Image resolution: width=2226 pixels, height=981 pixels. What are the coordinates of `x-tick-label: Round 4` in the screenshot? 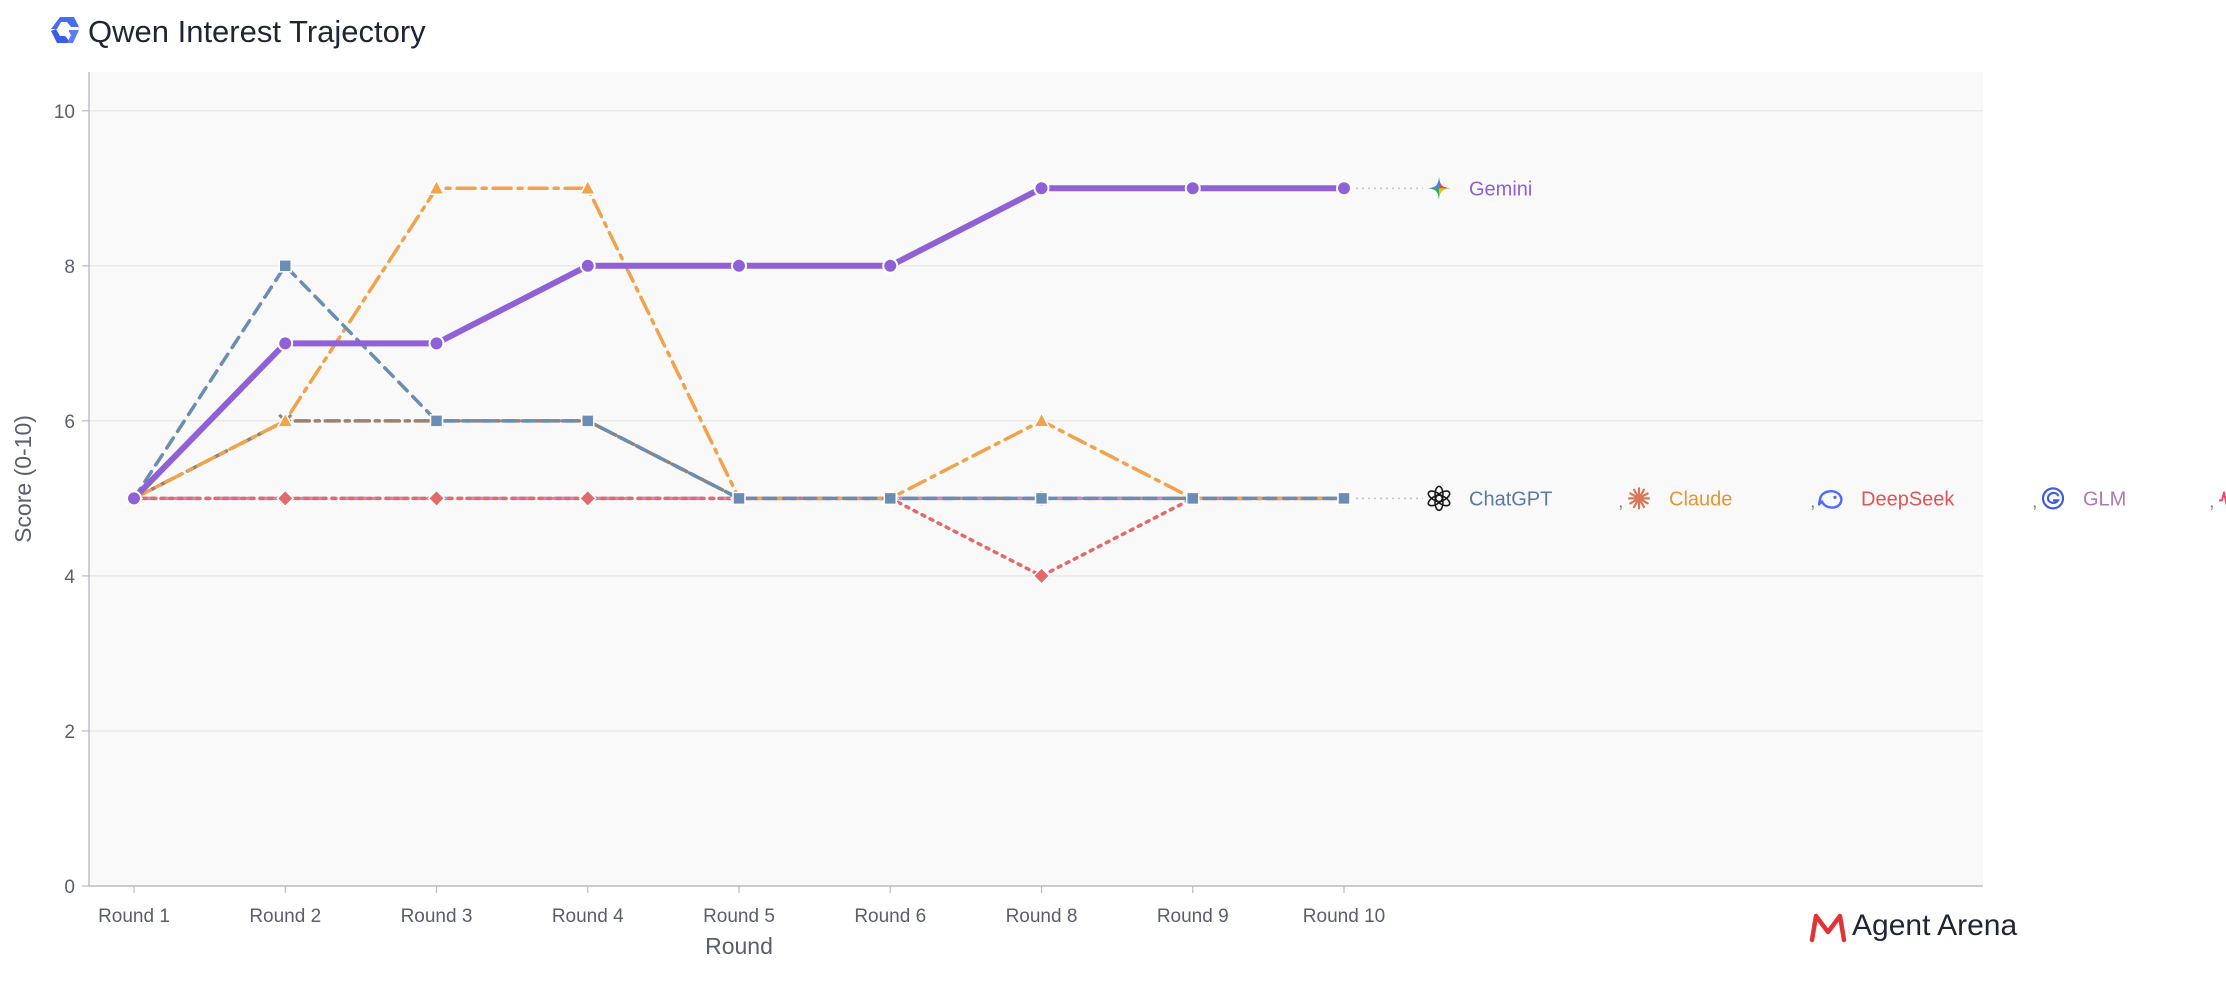 It's located at (588, 916).